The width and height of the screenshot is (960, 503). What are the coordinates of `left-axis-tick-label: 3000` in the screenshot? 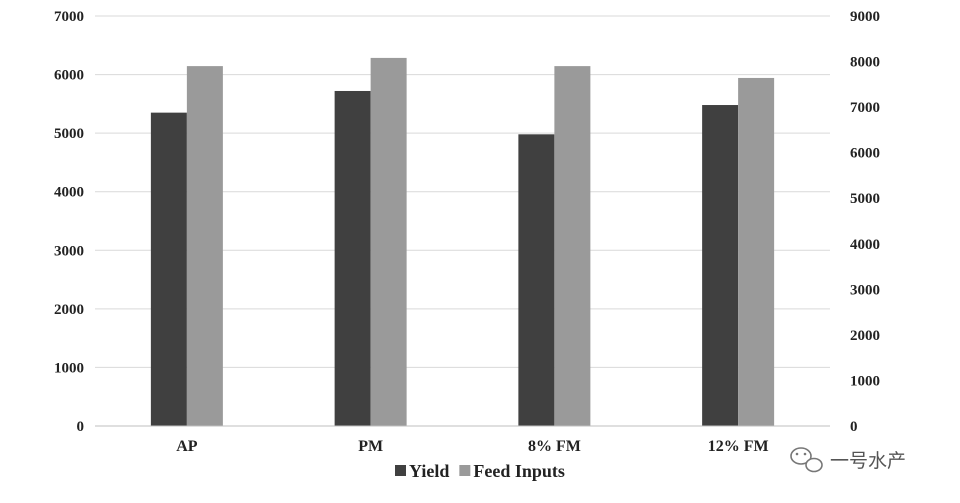 It's located at (69, 251).